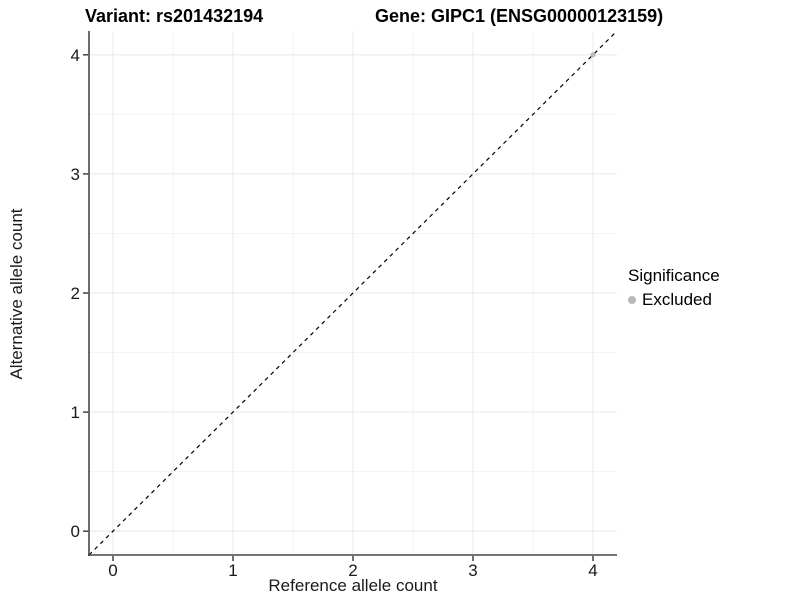  I want to click on legend: Significance Excluded, so click(674, 288).